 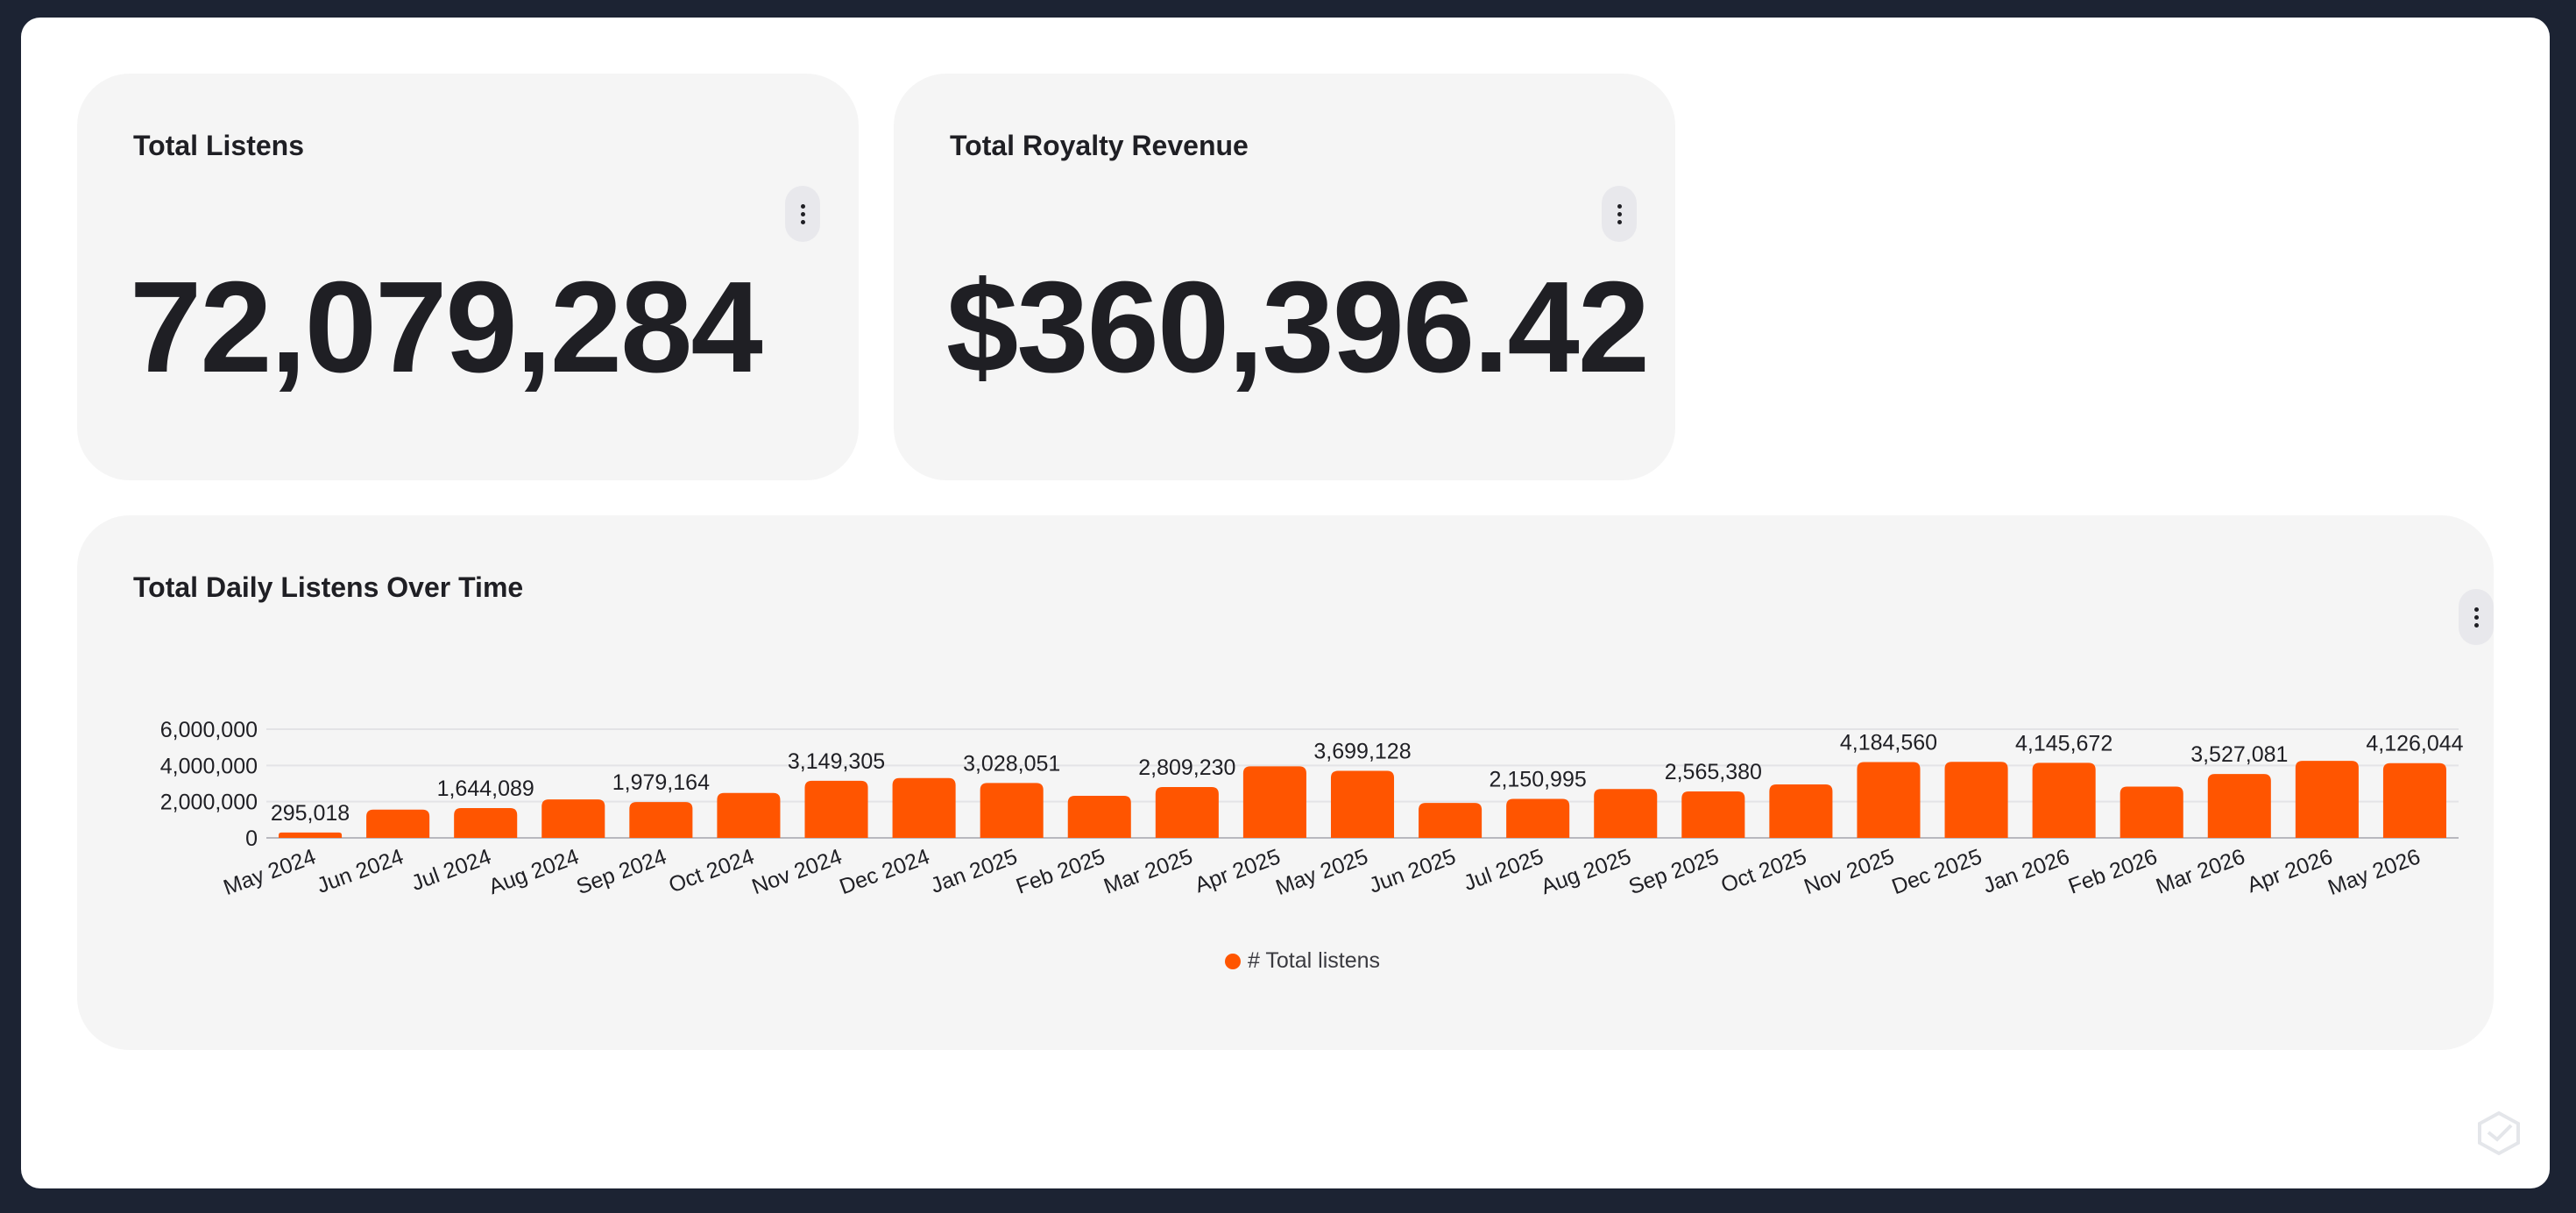 What do you see at coordinates (2414, 744) in the screenshot?
I see `data-label: 4,126,044` at bounding box center [2414, 744].